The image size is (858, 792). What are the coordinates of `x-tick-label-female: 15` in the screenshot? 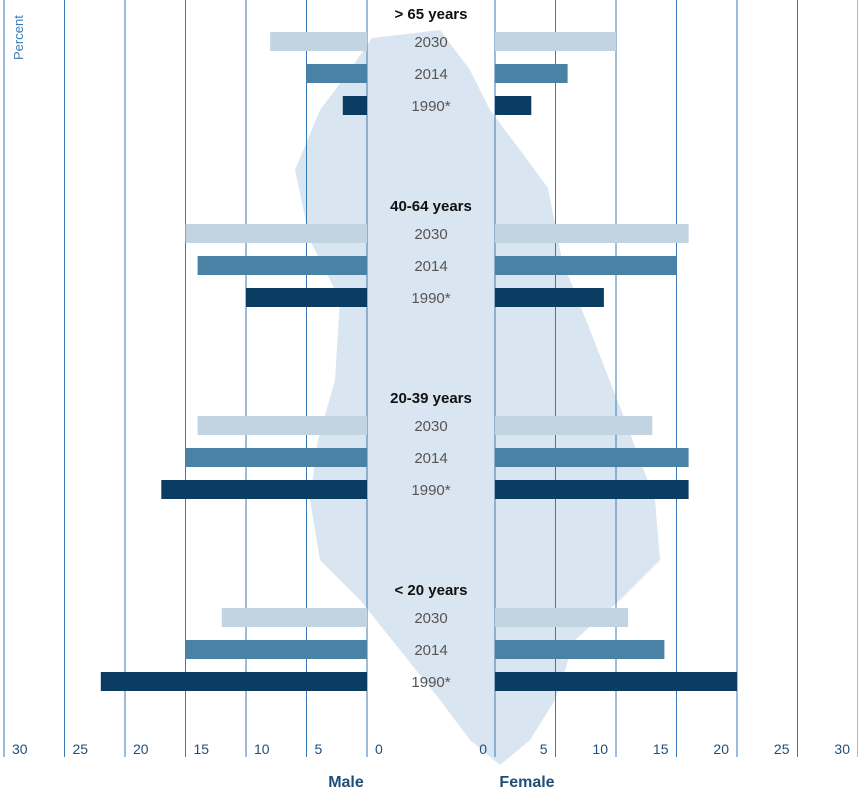 It's located at (661, 749).